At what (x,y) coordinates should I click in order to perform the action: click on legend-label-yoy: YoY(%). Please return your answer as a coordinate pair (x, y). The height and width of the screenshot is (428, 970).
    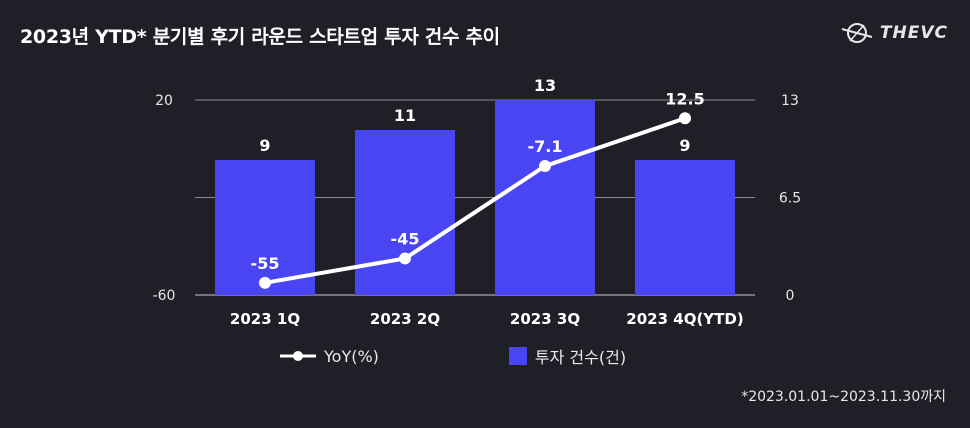
    Looking at the image, I should click on (351, 356).